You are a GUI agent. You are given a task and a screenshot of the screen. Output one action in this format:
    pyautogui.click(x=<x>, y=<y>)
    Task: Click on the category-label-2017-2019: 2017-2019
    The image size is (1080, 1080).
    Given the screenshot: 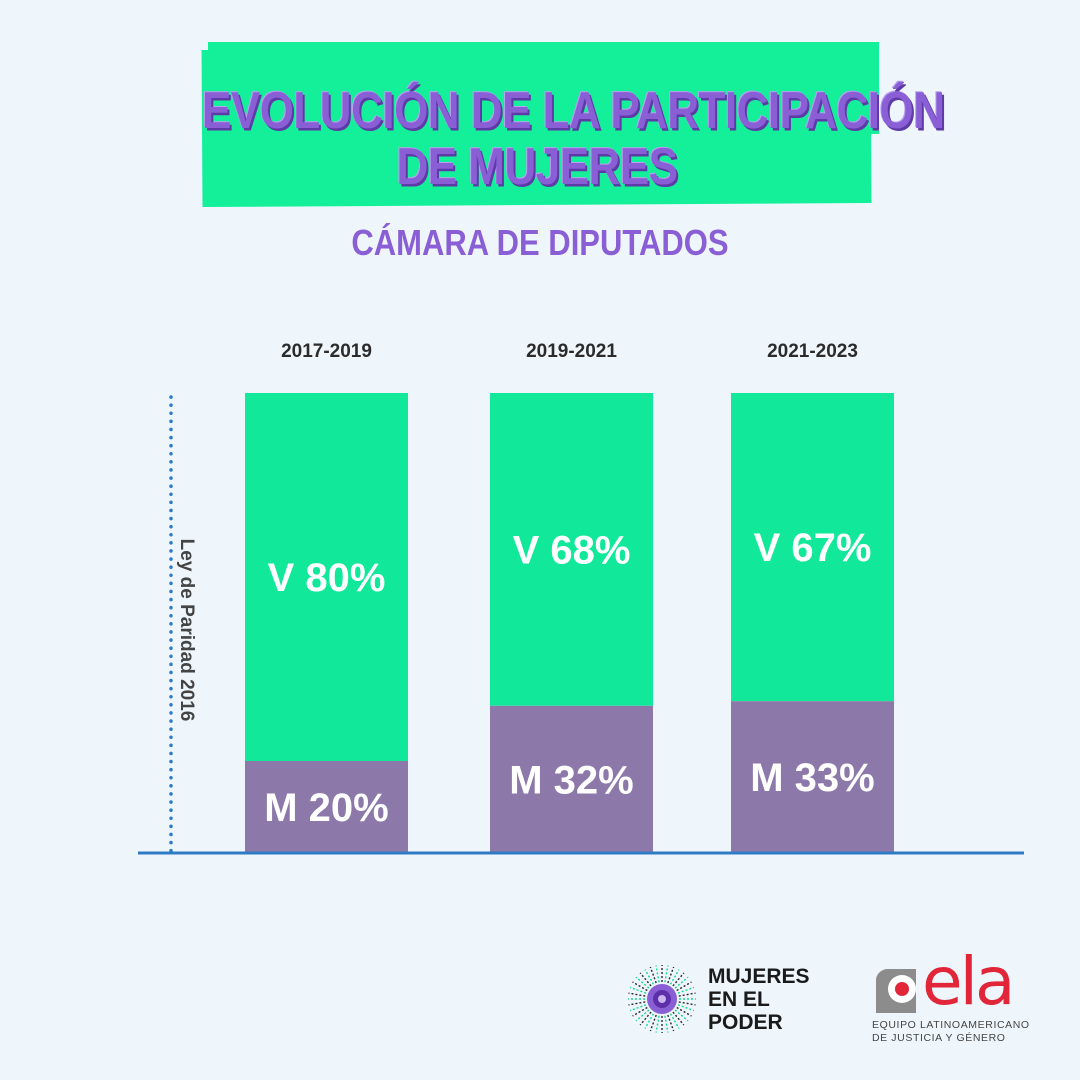 What is the action you would take?
    pyautogui.click(x=326, y=351)
    